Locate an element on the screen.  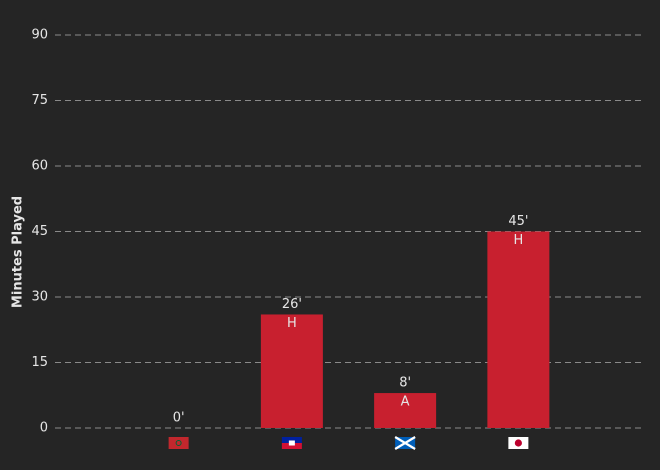
bar-annotation: A is located at coordinates (405, 402).